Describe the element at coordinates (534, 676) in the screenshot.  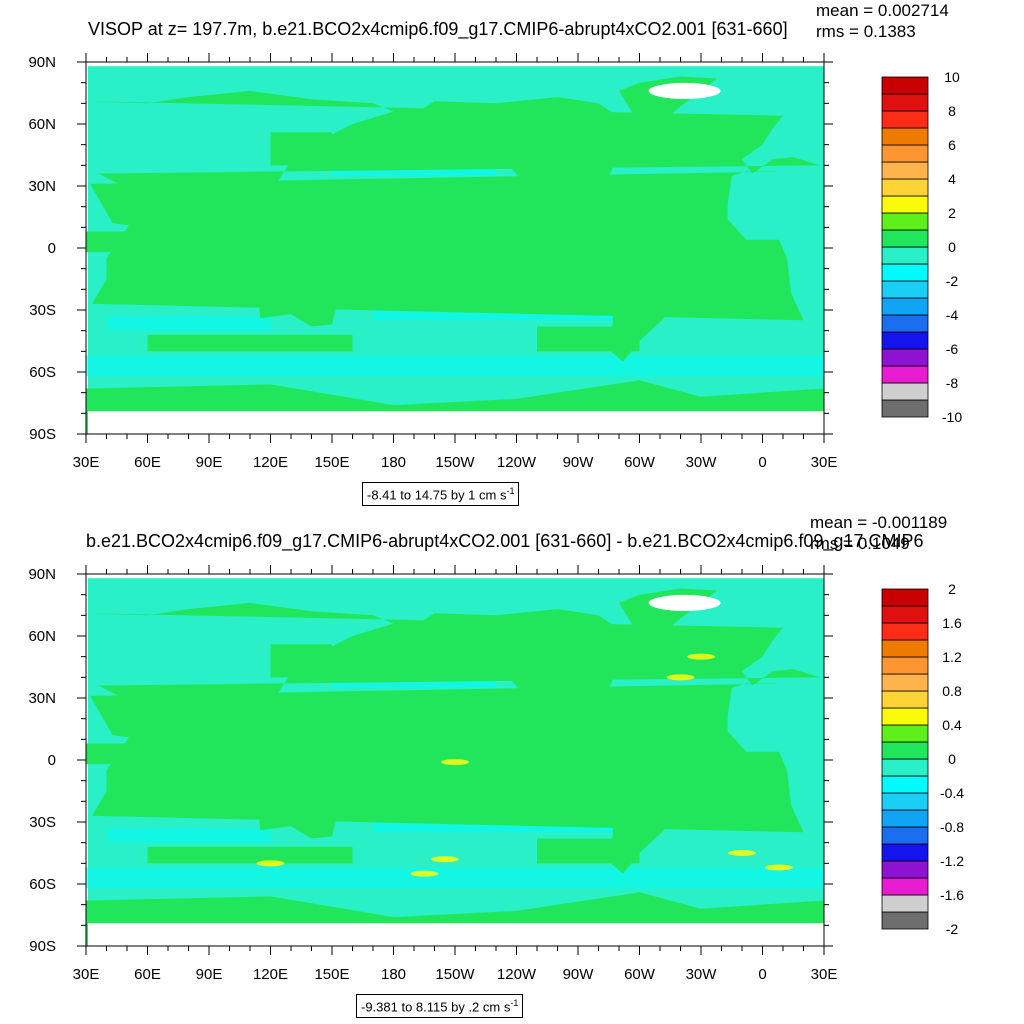
I see `continent-north-america` at that location.